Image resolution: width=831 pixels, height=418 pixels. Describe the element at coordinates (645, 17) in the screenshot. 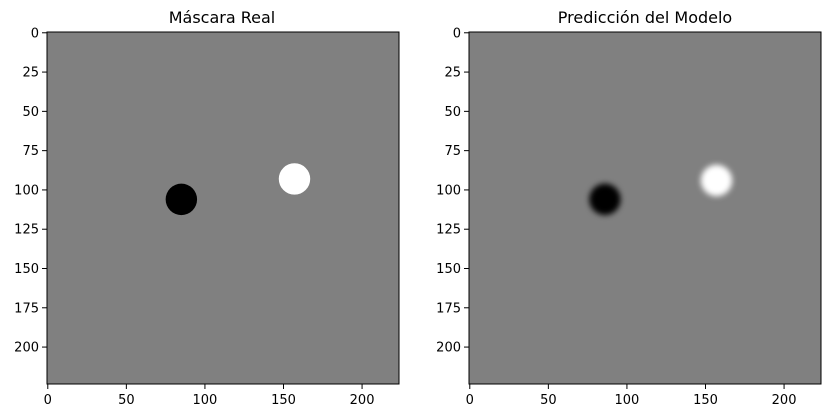

I see `panel-title: Predicción del Modelo` at that location.